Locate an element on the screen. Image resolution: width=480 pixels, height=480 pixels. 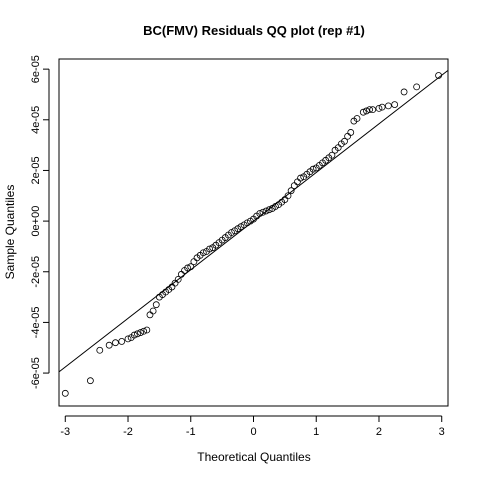
y-tick-label: 4e-05 is located at coordinates (36, 120).